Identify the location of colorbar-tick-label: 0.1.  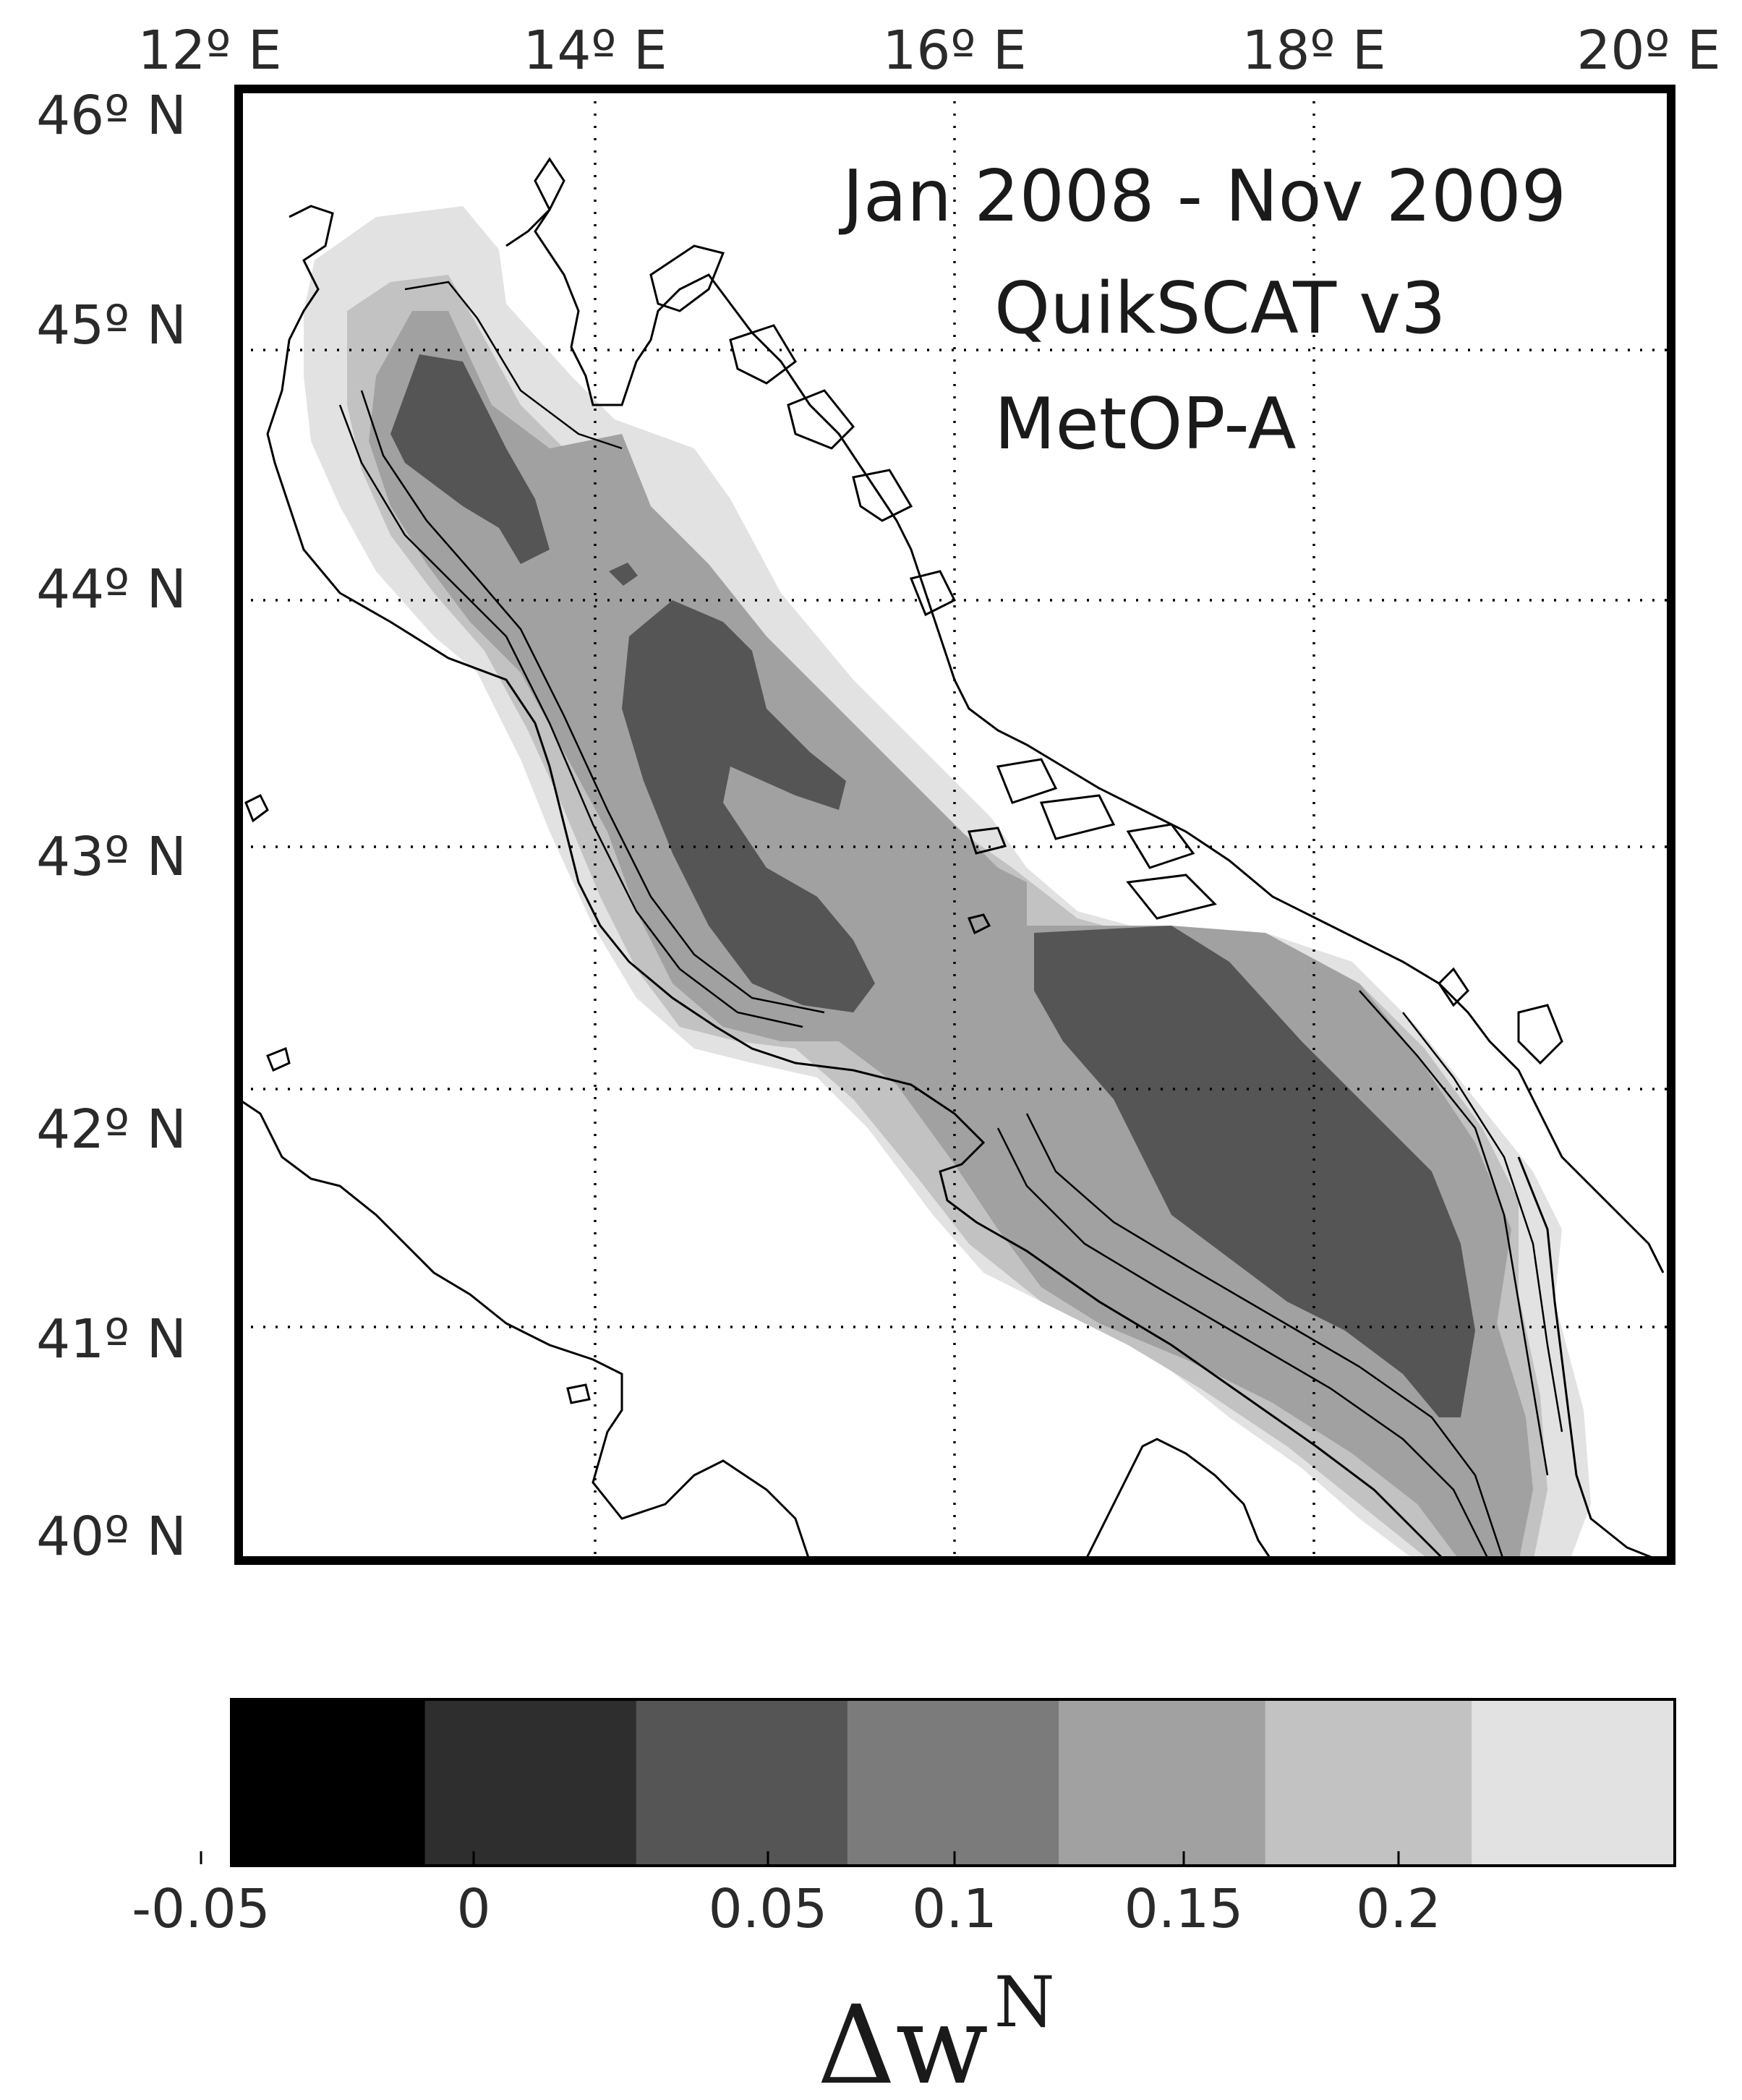
(954, 1909).